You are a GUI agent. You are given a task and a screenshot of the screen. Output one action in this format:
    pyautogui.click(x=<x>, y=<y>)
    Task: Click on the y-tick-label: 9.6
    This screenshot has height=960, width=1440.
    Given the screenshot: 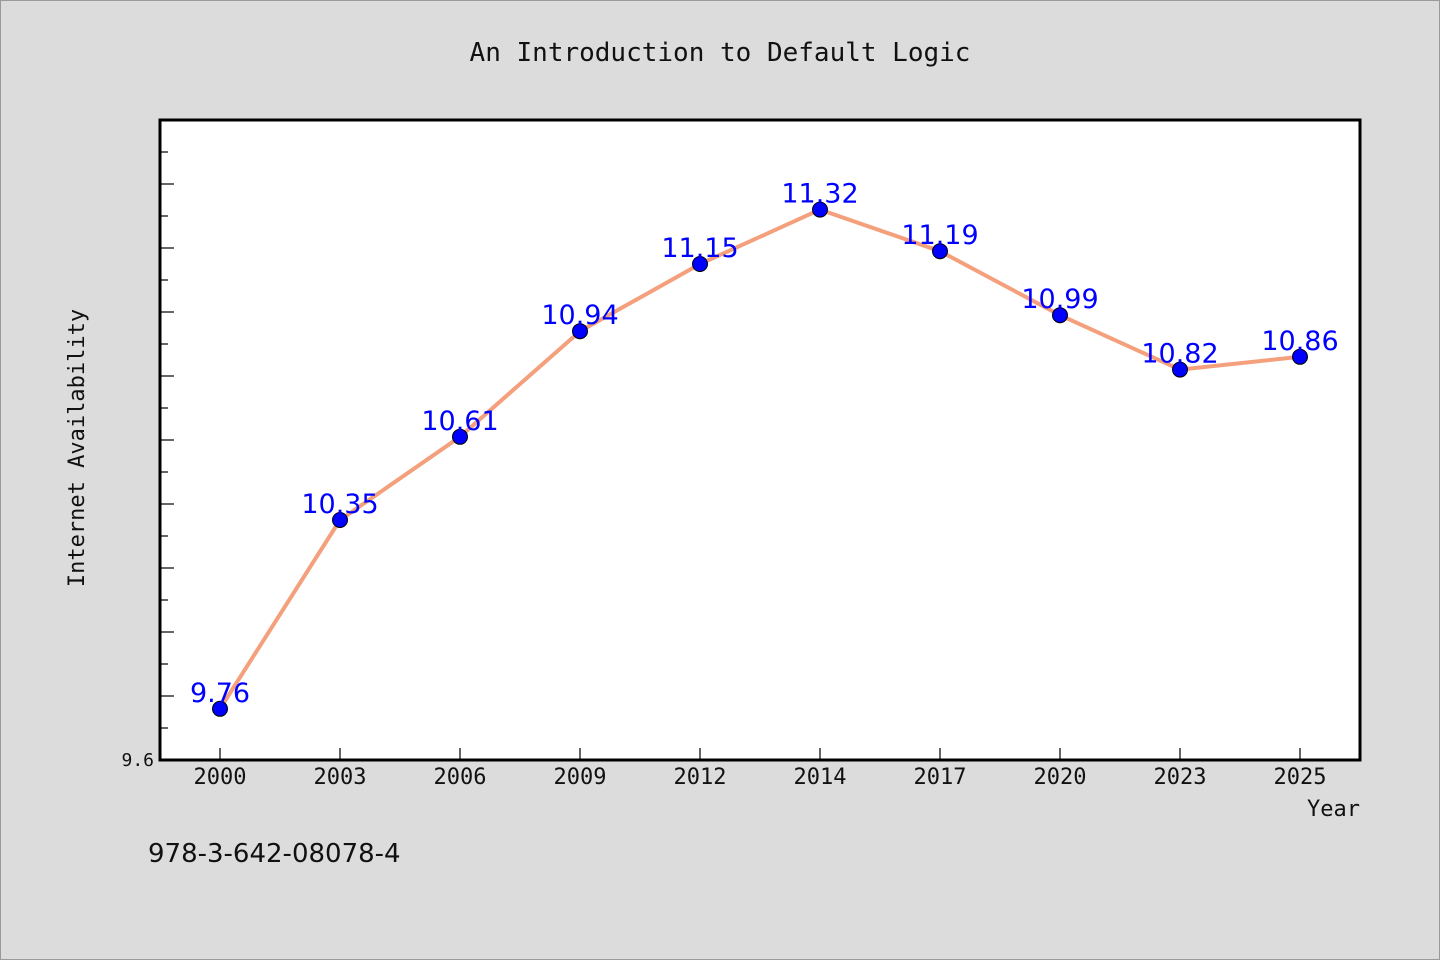 What is the action you would take?
    pyautogui.click(x=137, y=760)
    